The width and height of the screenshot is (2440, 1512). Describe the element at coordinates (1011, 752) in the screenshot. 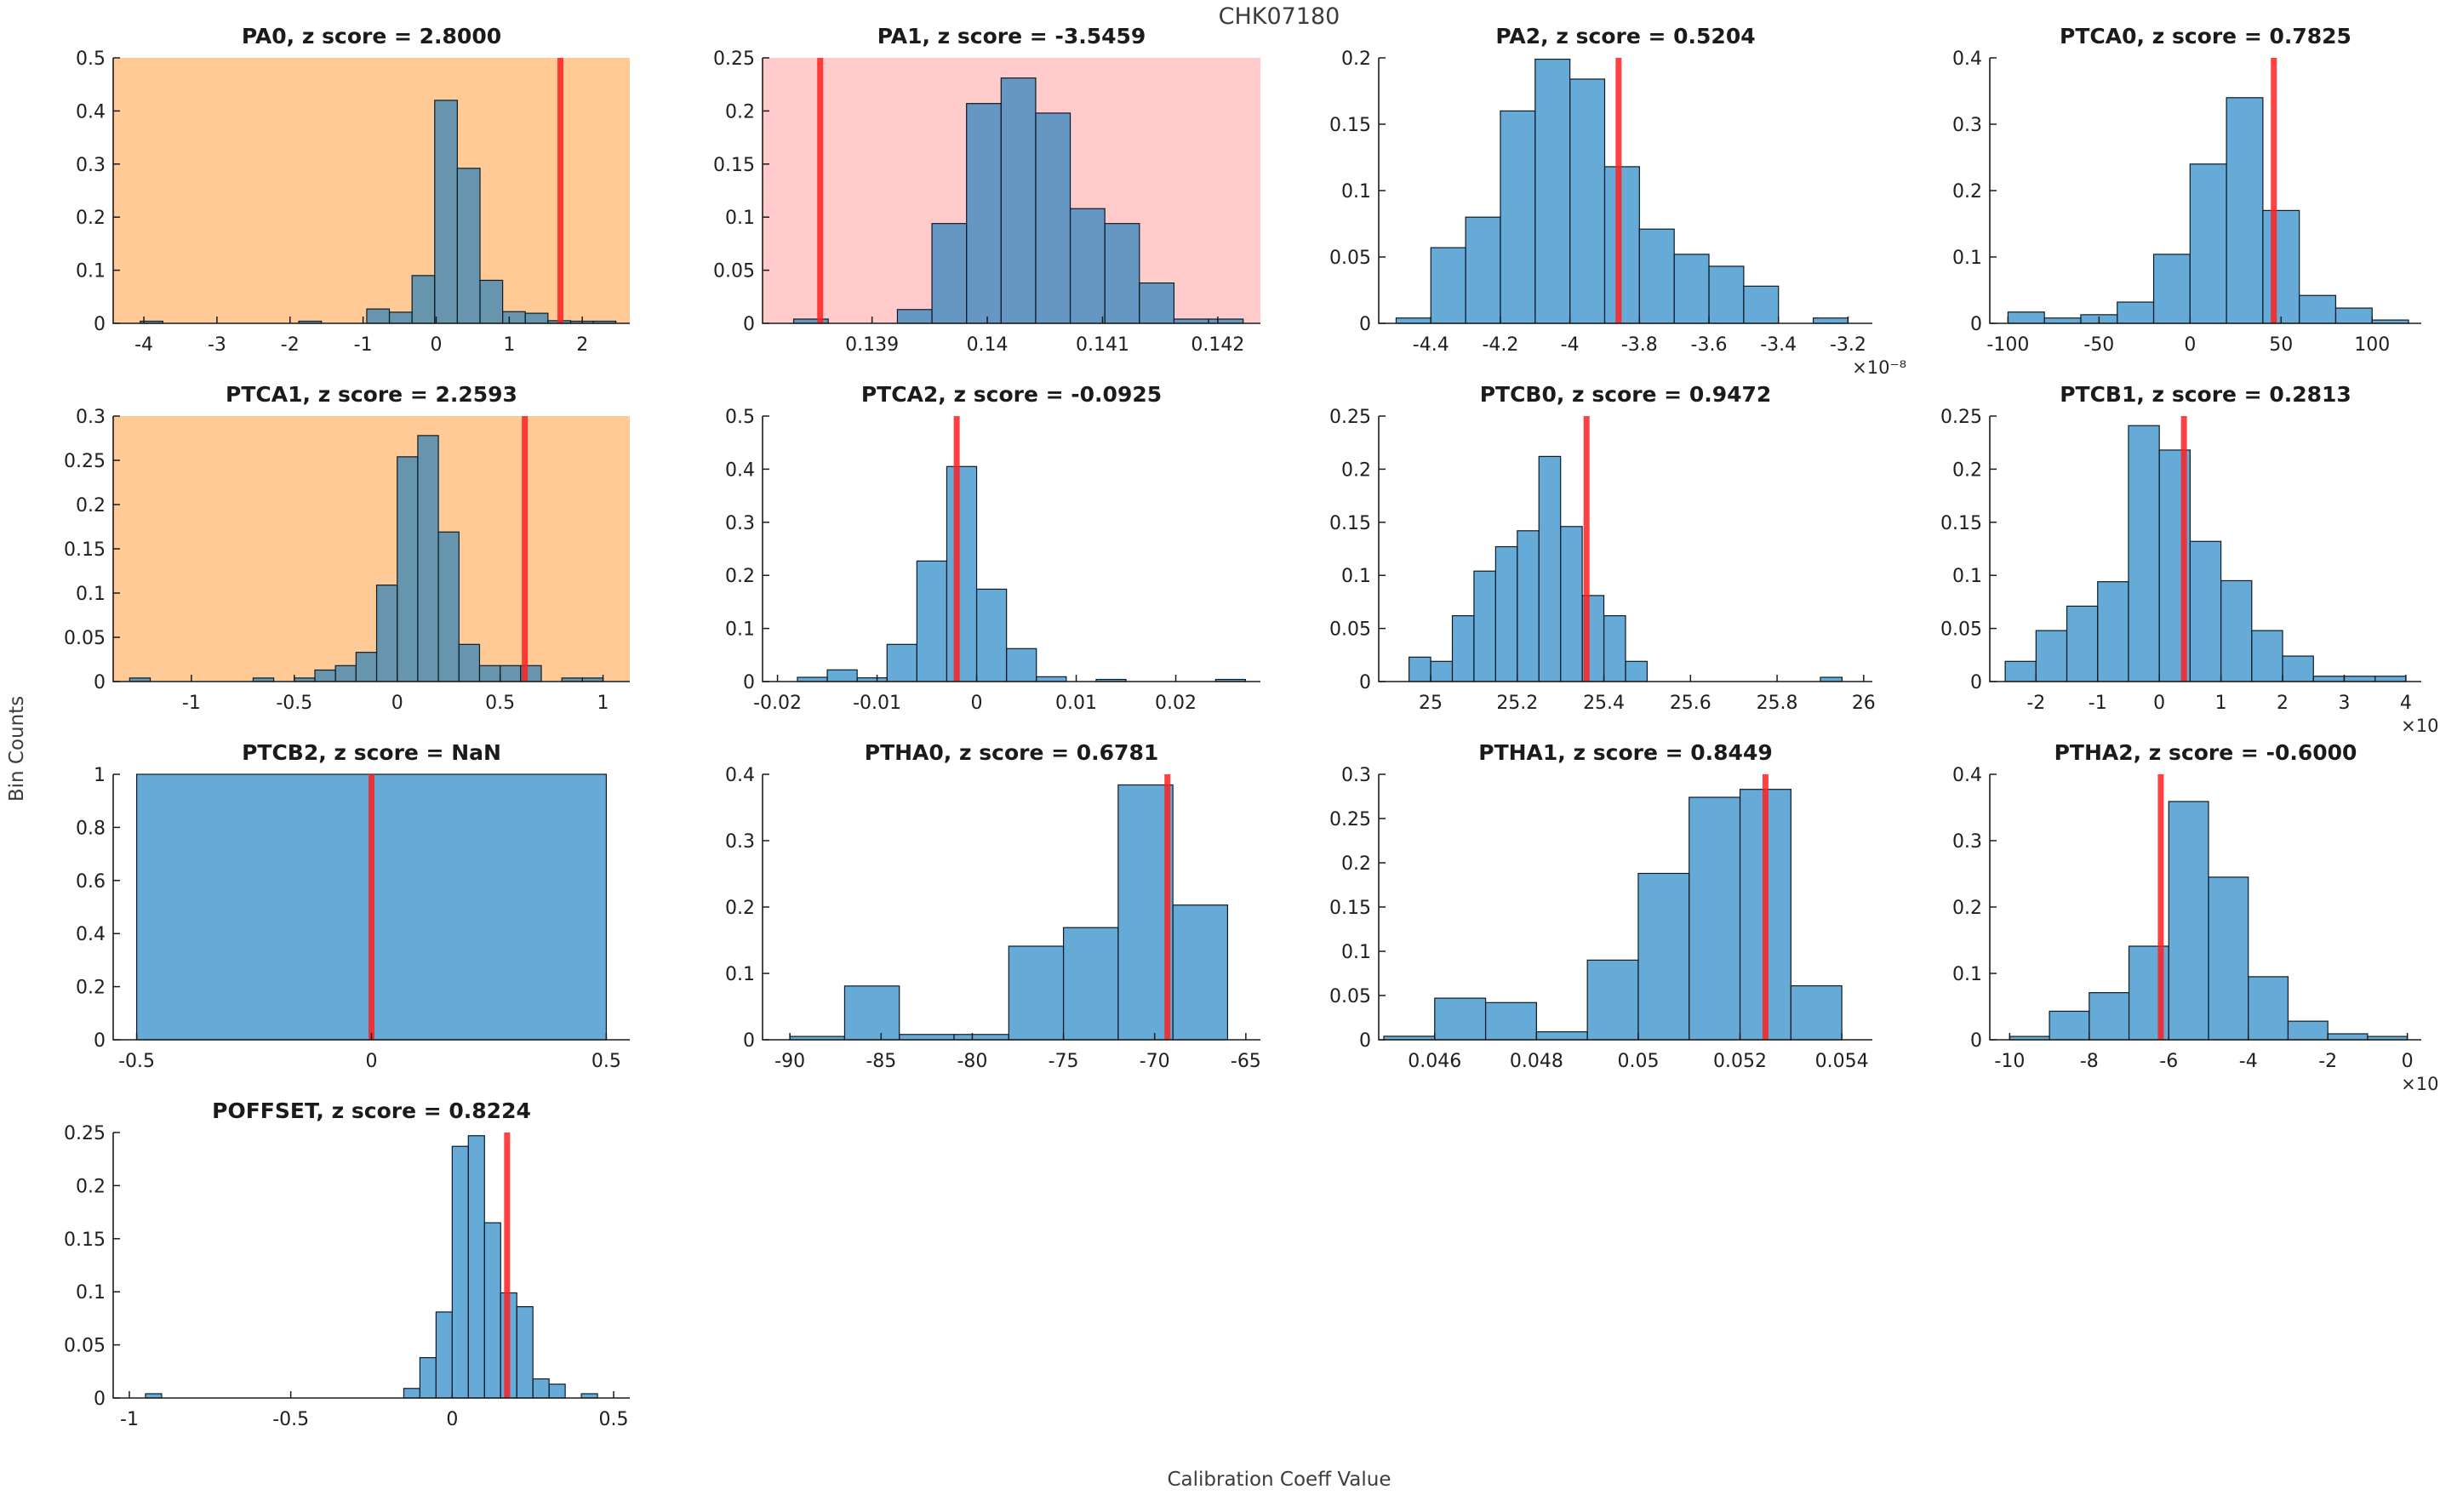

I see `subplot-title: PTHA0, z score = 0.6781` at that location.